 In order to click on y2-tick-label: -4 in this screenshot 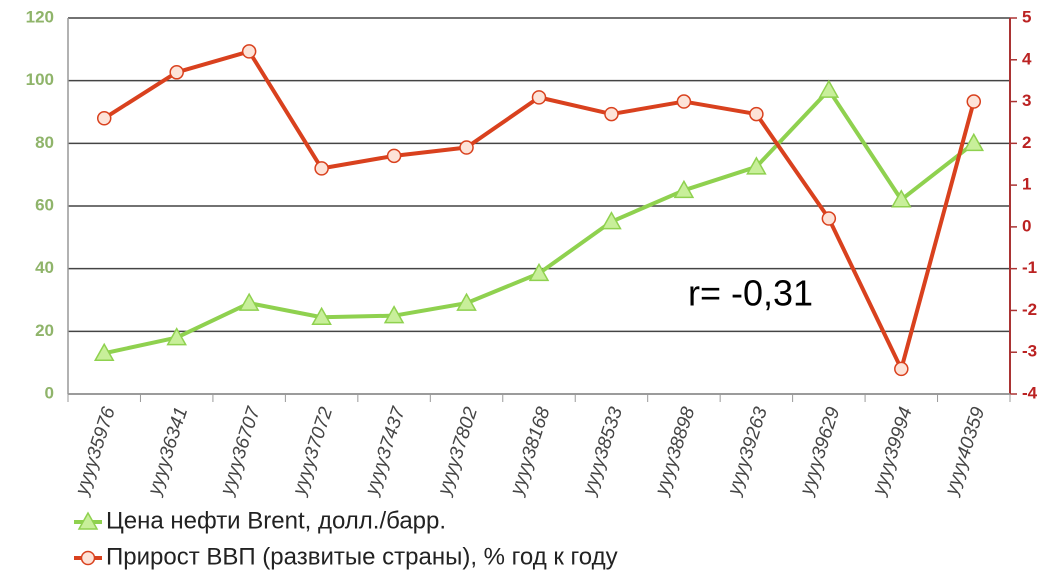, I will do `click(1030, 392)`.